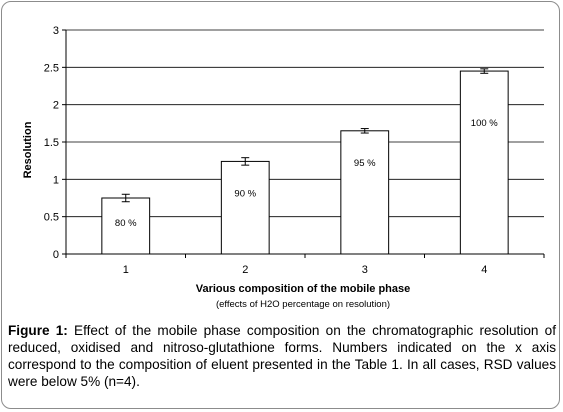  What do you see at coordinates (56, 255) in the screenshot?
I see `y-tick-label: 0` at bounding box center [56, 255].